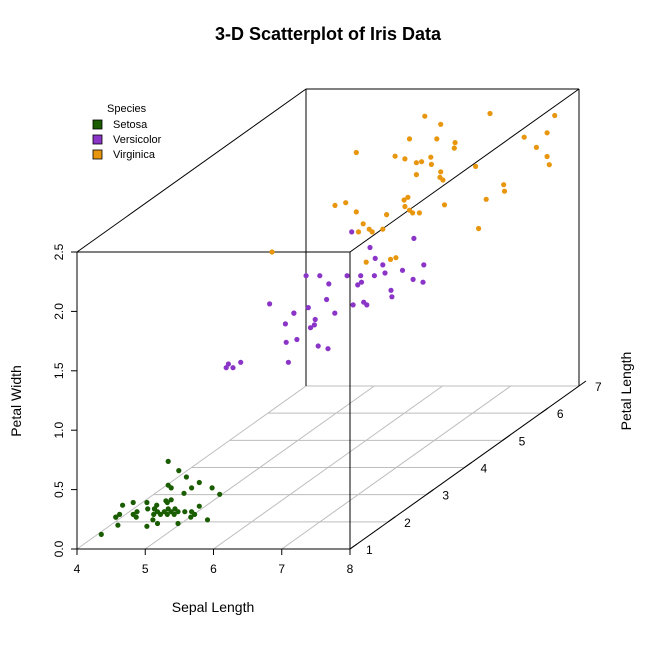 The image size is (656, 652). Describe the element at coordinates (134, 155) in the screenshot. I see `legend-label-virginica: Virginica` at that location.